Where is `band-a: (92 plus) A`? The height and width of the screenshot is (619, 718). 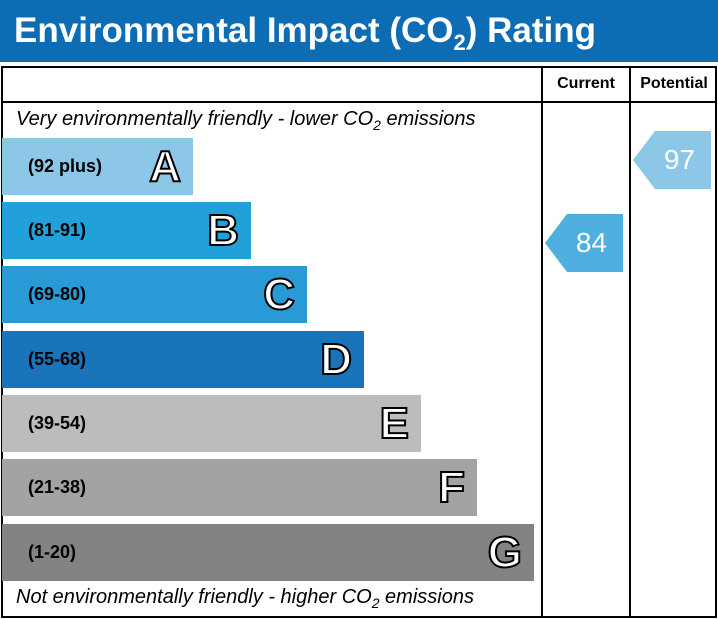 band-a: (92 plus) A is located at coordinates (97, 166).